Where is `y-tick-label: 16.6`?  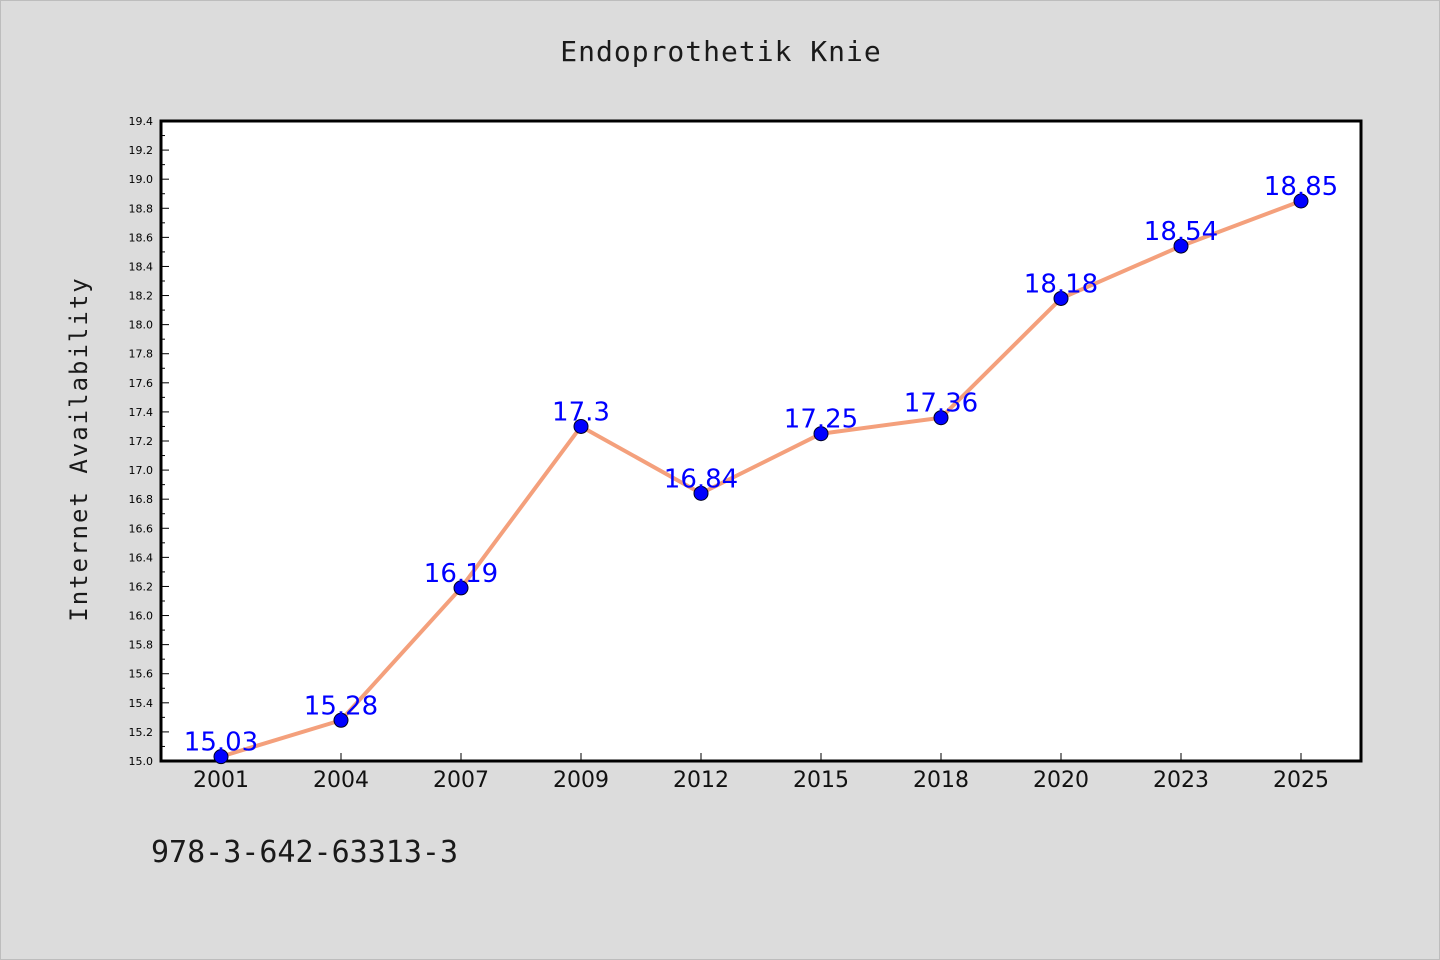
y-tick-label: 16.6 is located at coordinates (141, 528).